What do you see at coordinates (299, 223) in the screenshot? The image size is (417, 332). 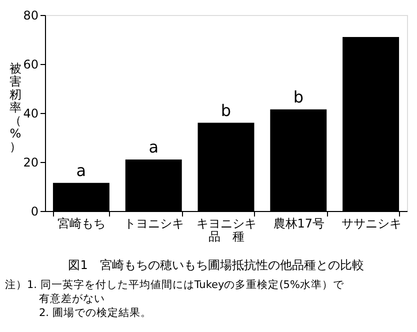 I see `x-tick-label: 農林17号` at bounding box center [299, 223].